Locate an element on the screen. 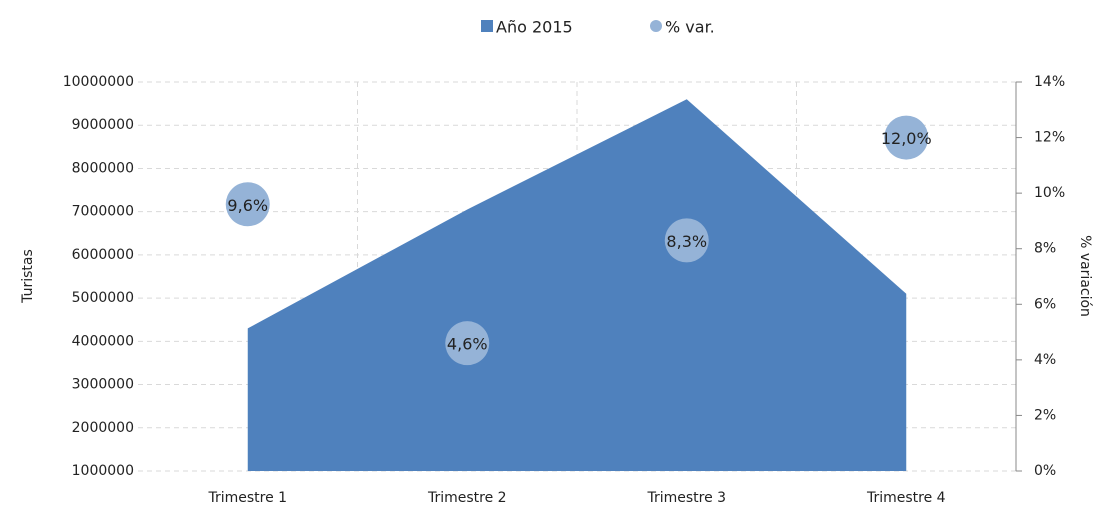 Image resolution: width=1097 pixels, height=506 pixels. data-label: 4,6% is located at coordinates (467, 344).